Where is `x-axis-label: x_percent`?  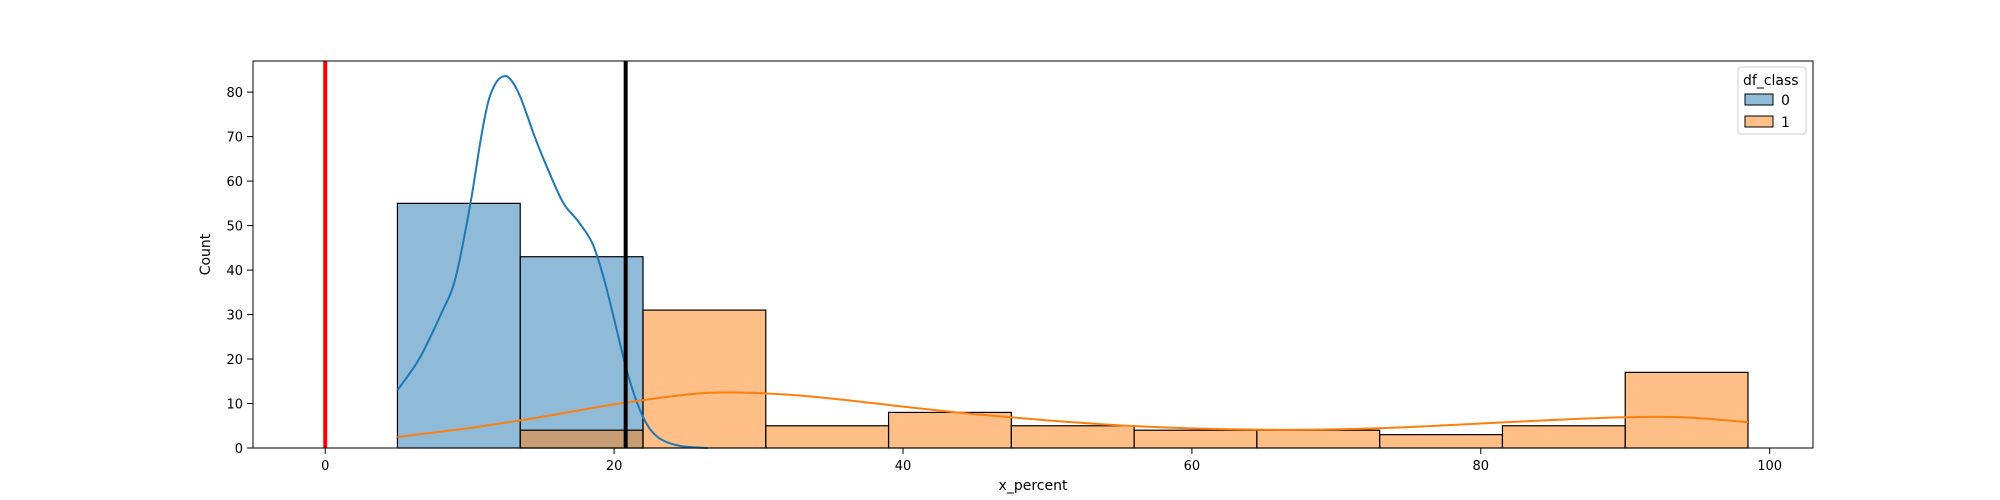
x-axis-label: x_percent is located at coordinates (1033, 486).